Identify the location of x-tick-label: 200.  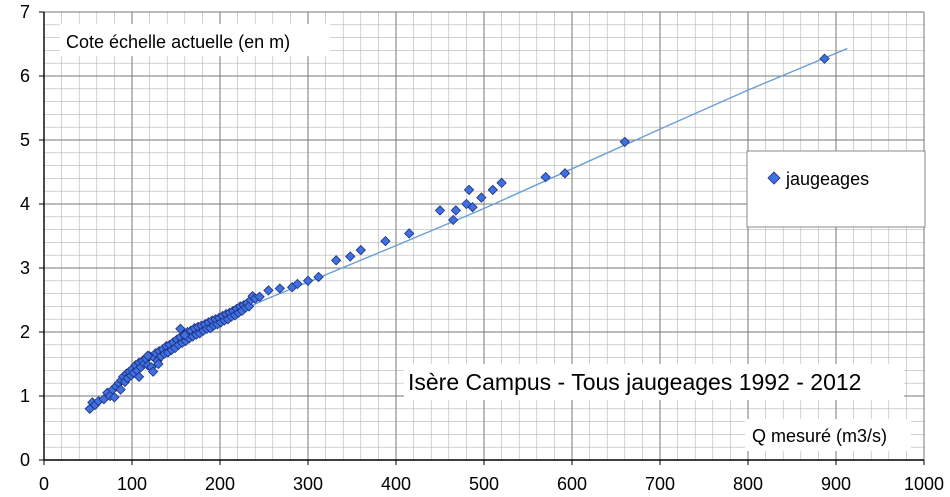
(220, 484).